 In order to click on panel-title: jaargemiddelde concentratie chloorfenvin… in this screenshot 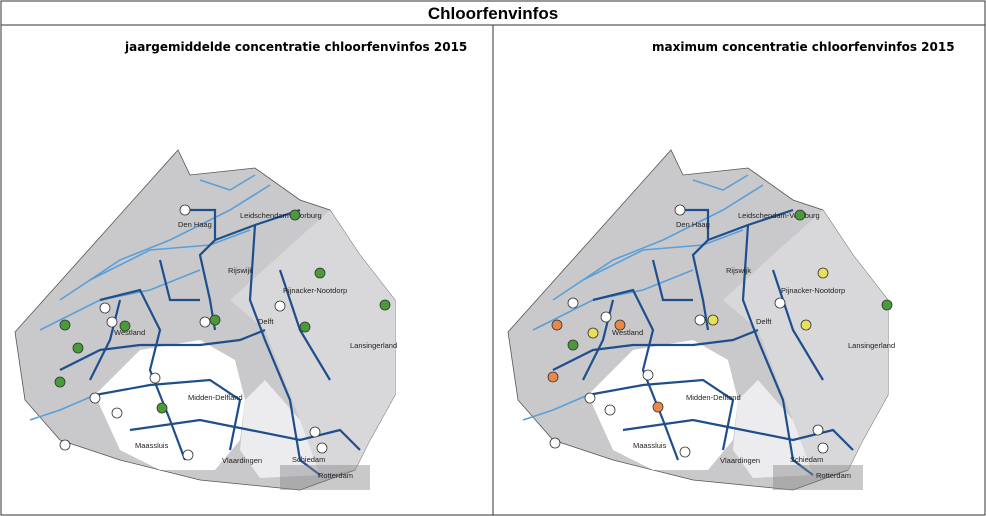, I will do `click(295, 47)`.